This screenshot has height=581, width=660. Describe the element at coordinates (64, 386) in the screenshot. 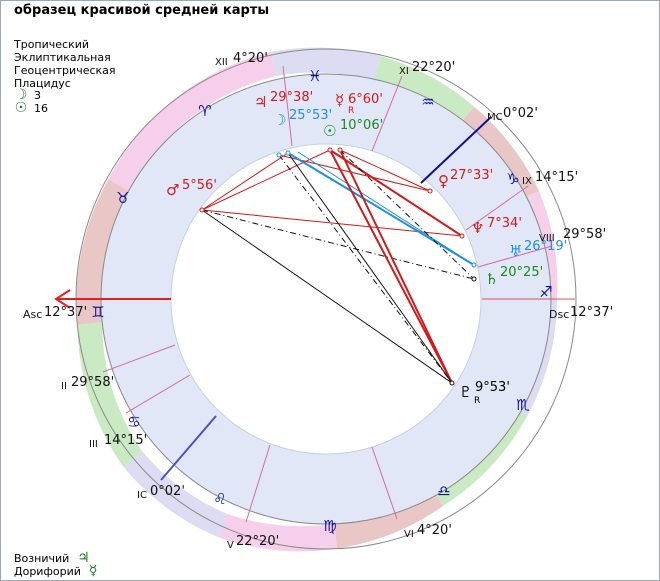

I see `house-2-roman: II` at that location.